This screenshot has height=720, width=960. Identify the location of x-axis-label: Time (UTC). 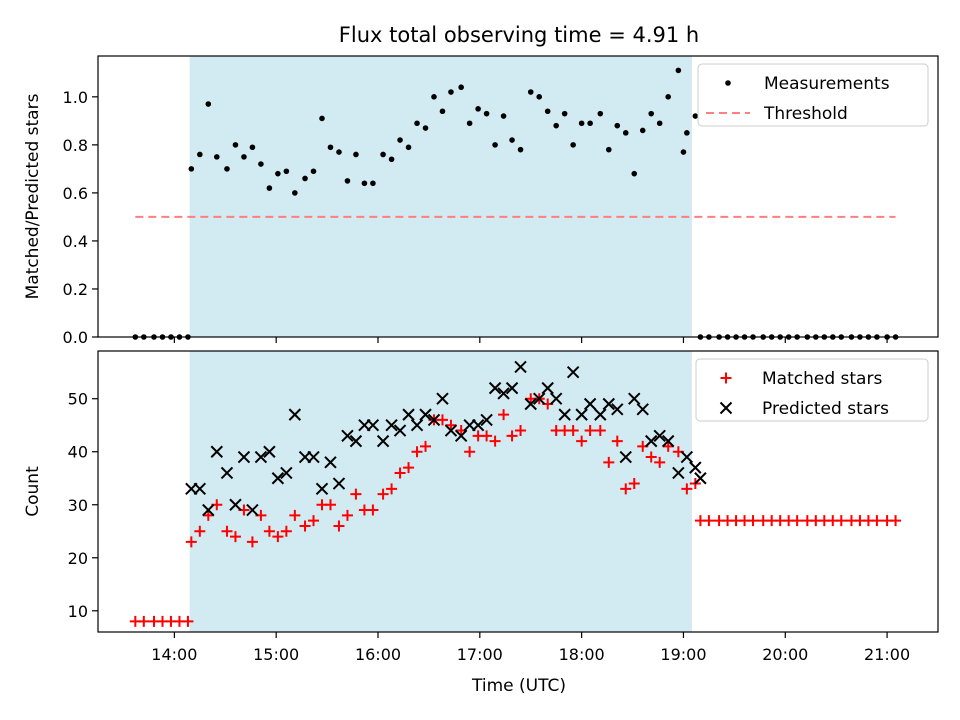
(518, 686).